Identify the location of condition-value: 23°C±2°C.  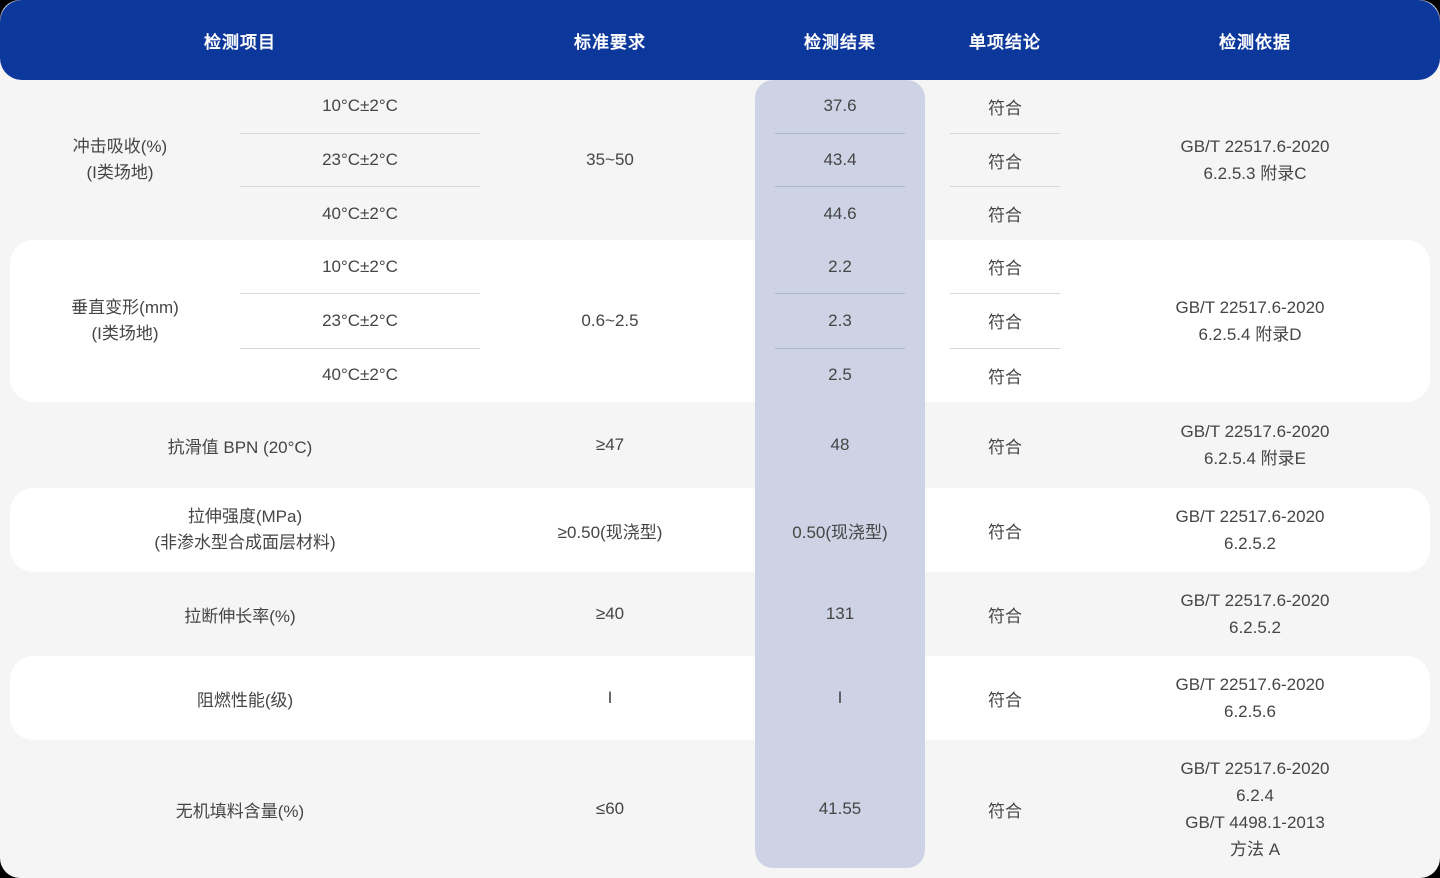
(360, 159).